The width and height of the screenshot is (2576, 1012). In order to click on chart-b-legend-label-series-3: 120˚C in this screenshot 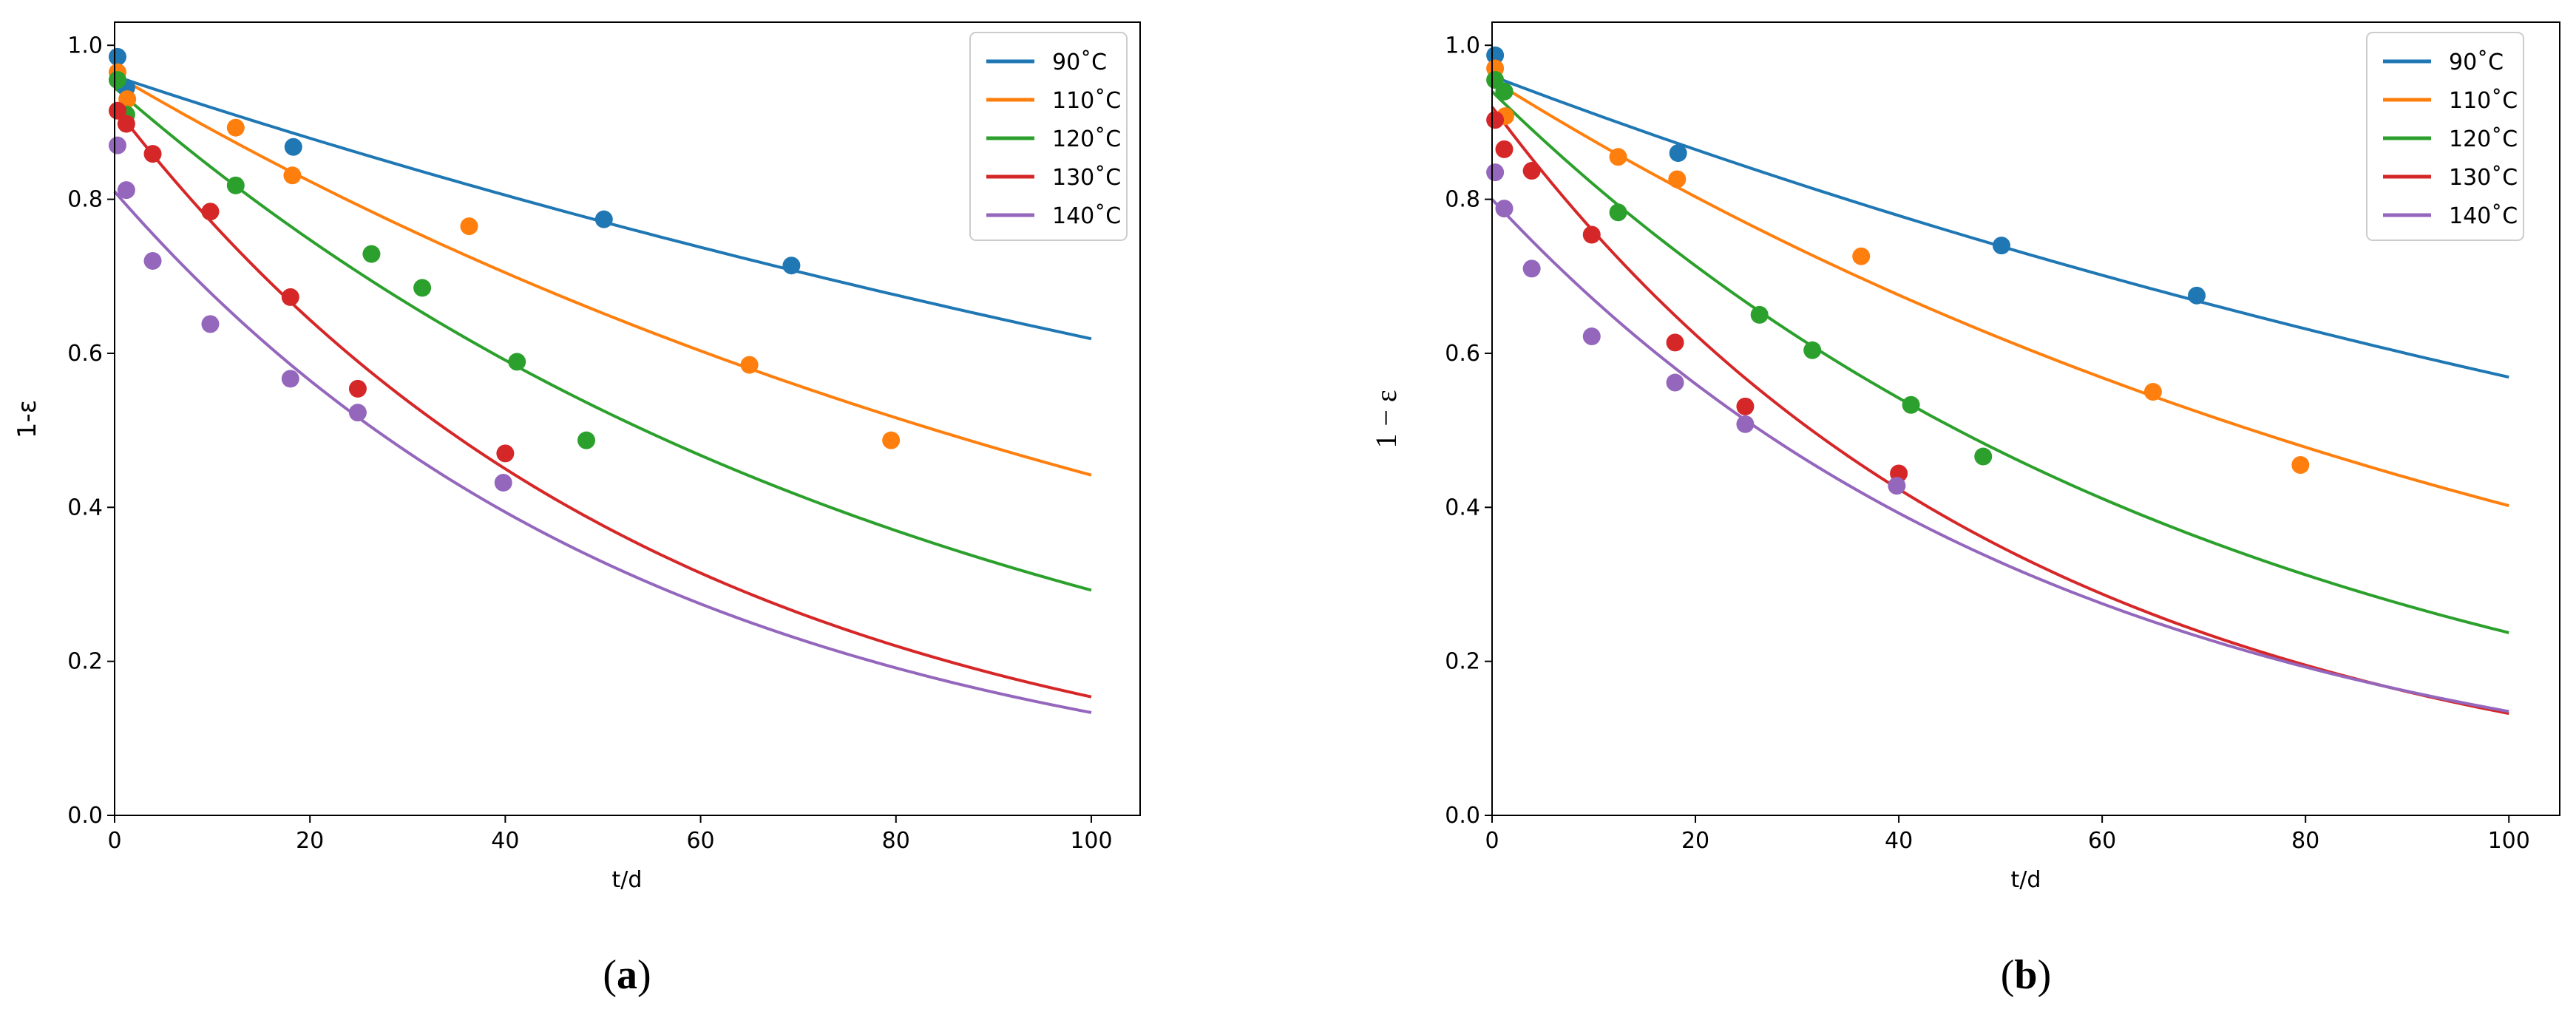, I will do `click(2483, 139)`.